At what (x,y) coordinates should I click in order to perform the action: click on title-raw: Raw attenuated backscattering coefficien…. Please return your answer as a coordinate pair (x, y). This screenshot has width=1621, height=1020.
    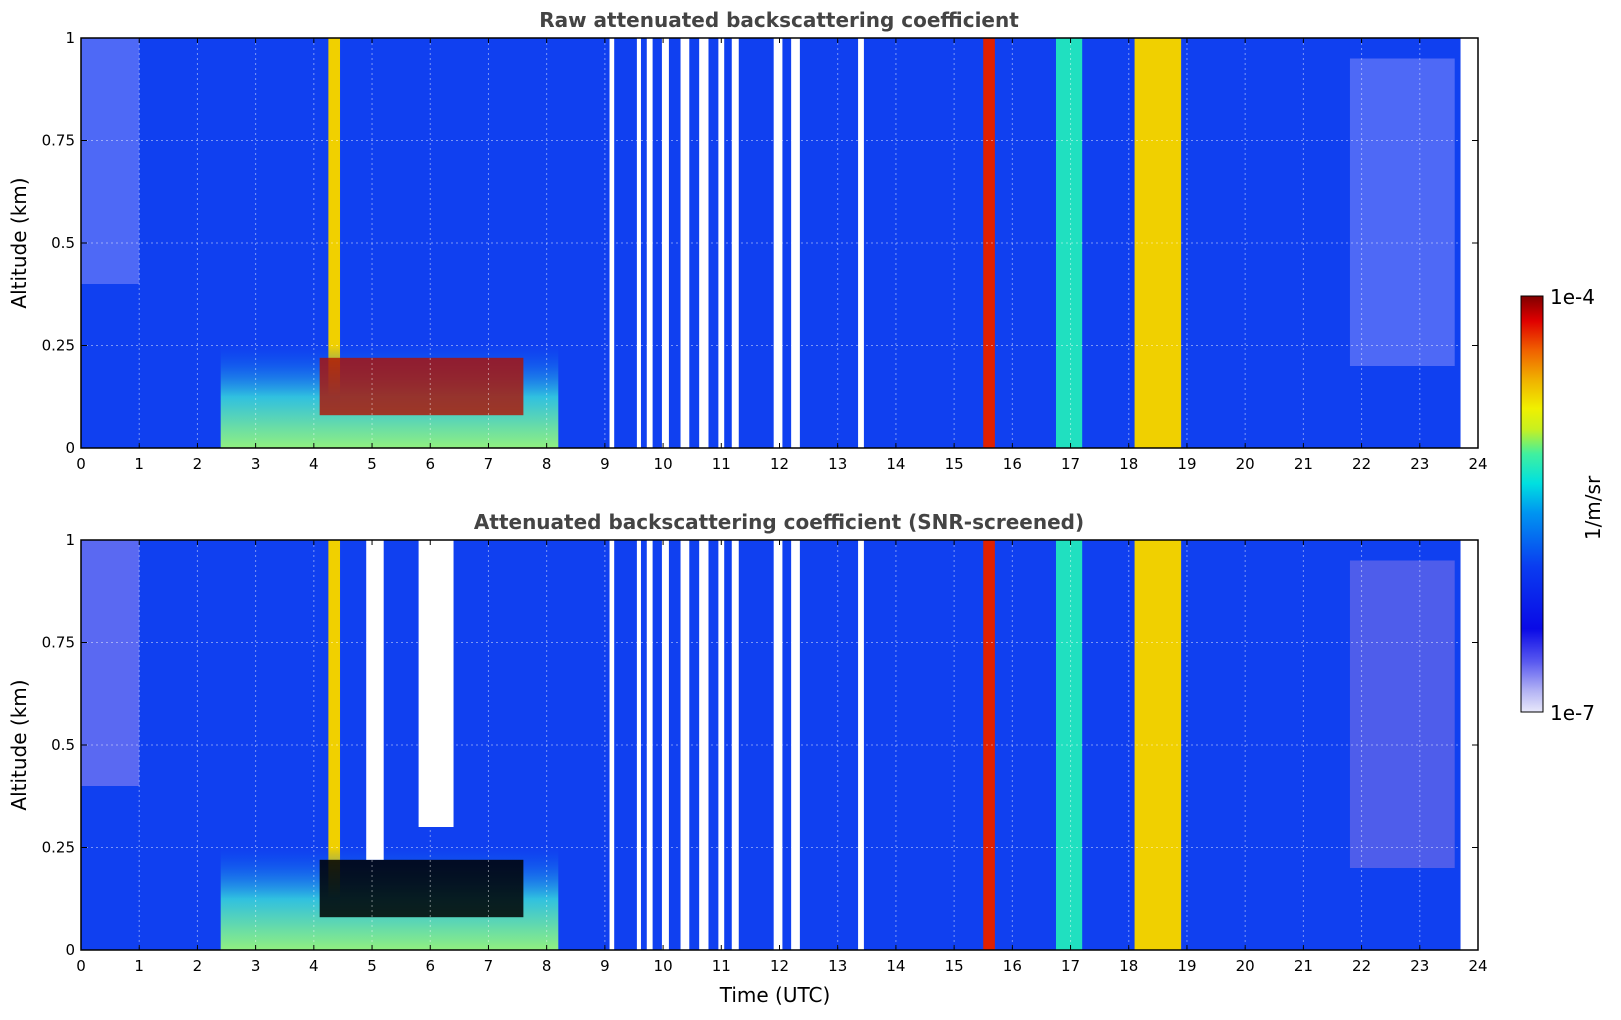
    Looking at the image, I should click on (779, 20).